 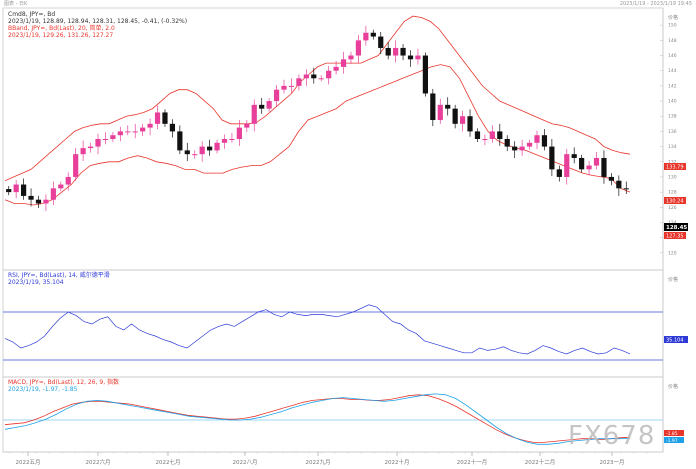 I want to click on x-axis-label: 2022九月, so click(x=318, y=462).